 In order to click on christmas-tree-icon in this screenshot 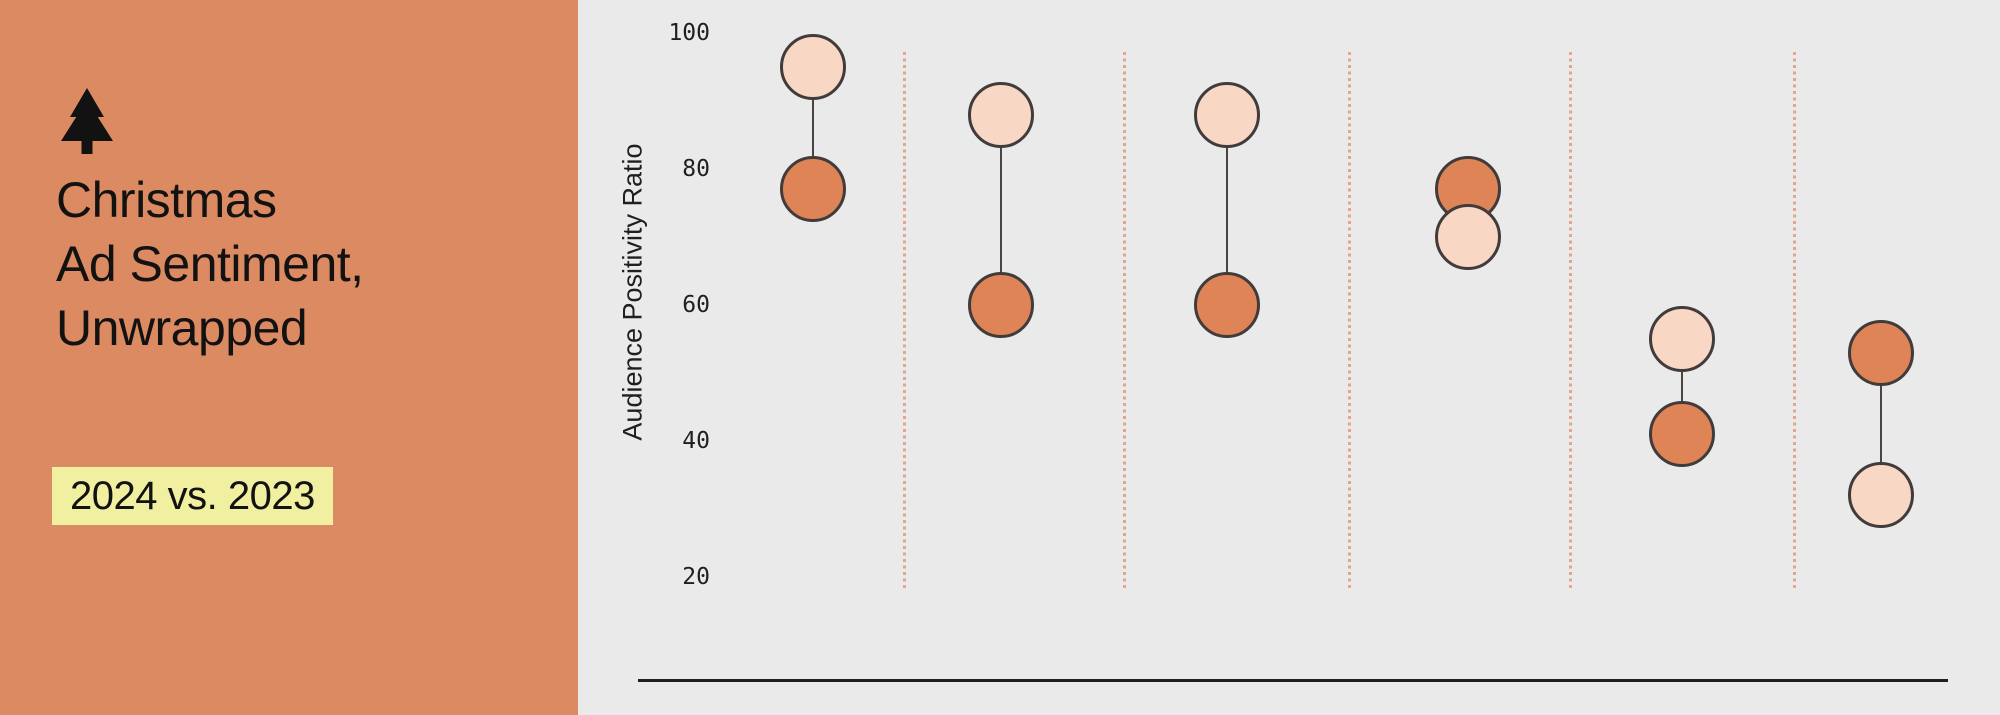, I will do `click(87, 121)`.